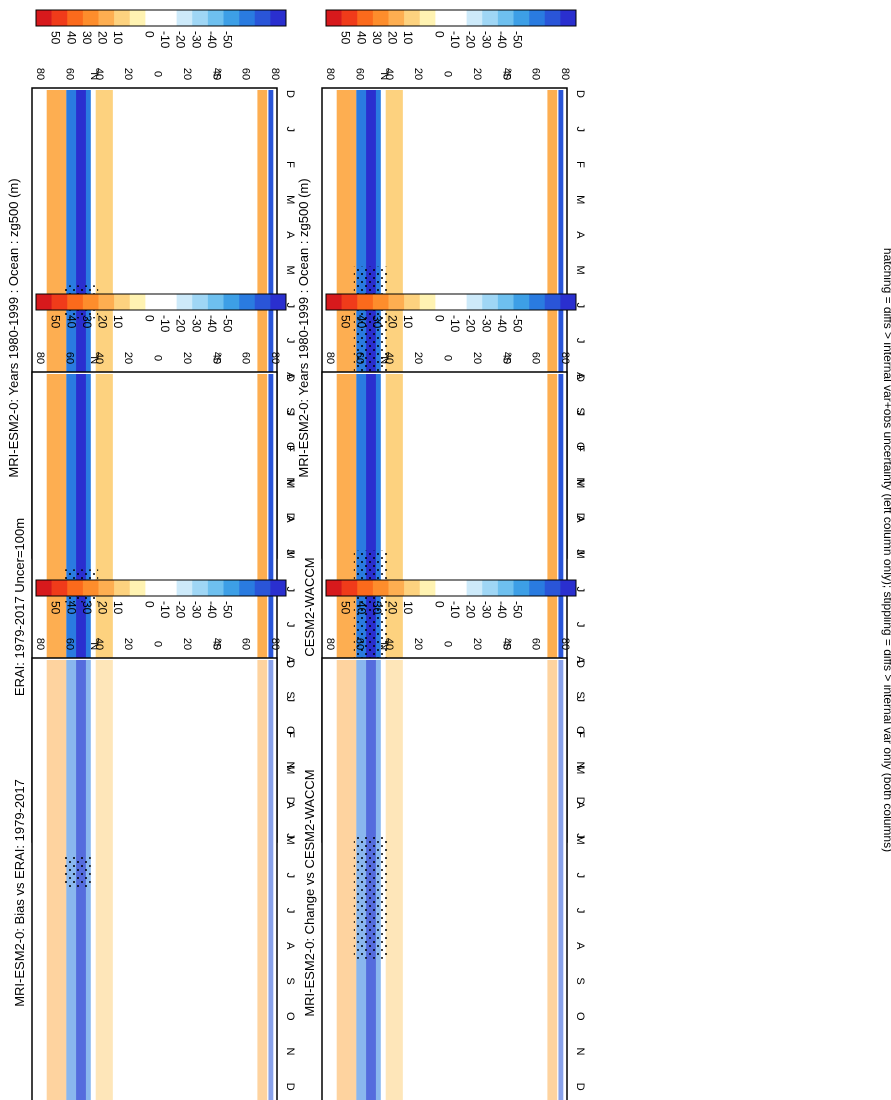 This screenshot has width=891, height=1100. Describe the element at coordinates (103, 608) in the screenshot. I see `colorbar-tick-label: 20` at that location.